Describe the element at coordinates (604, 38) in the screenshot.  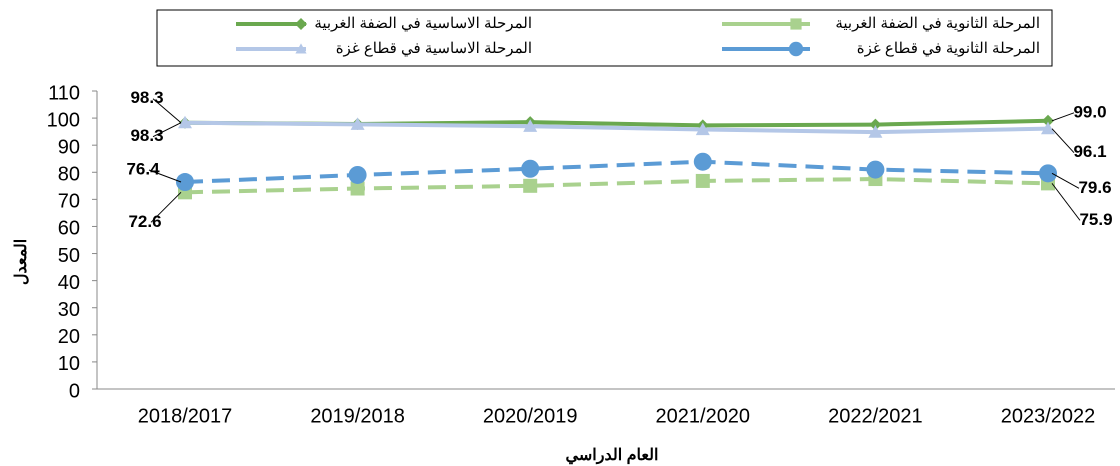
I see `legend-box` at that location.